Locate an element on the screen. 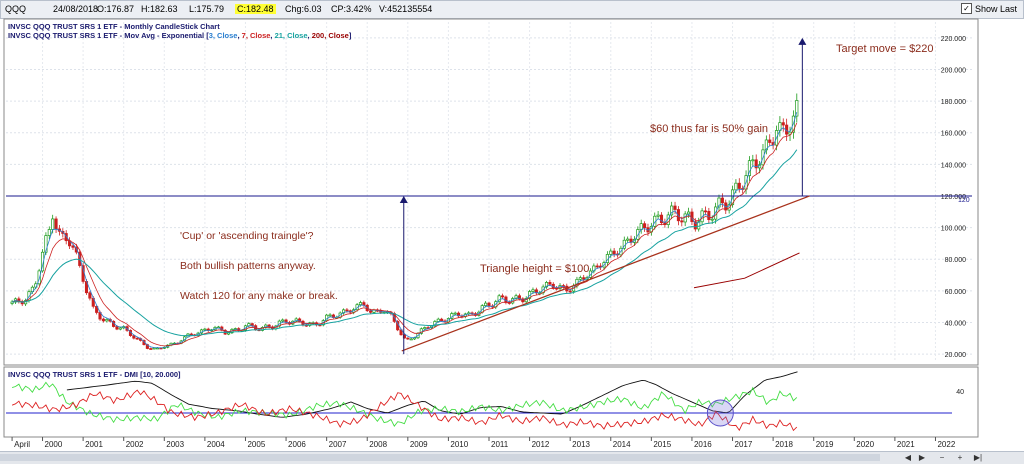  price-tick-label: 200.000 is located at coordinates (953, 70).